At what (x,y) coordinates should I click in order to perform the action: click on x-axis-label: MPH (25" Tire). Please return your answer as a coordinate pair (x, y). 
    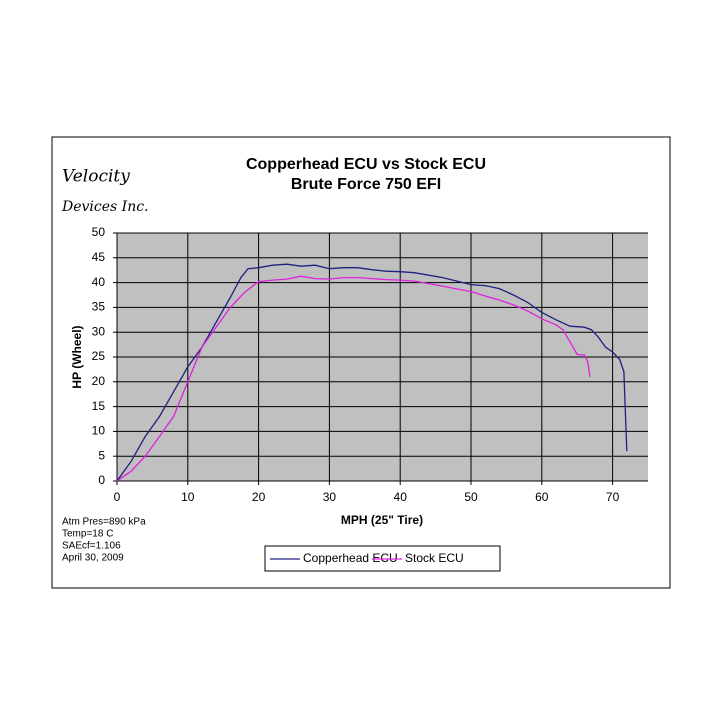
    Looking at the image, I should click on (382, 520).